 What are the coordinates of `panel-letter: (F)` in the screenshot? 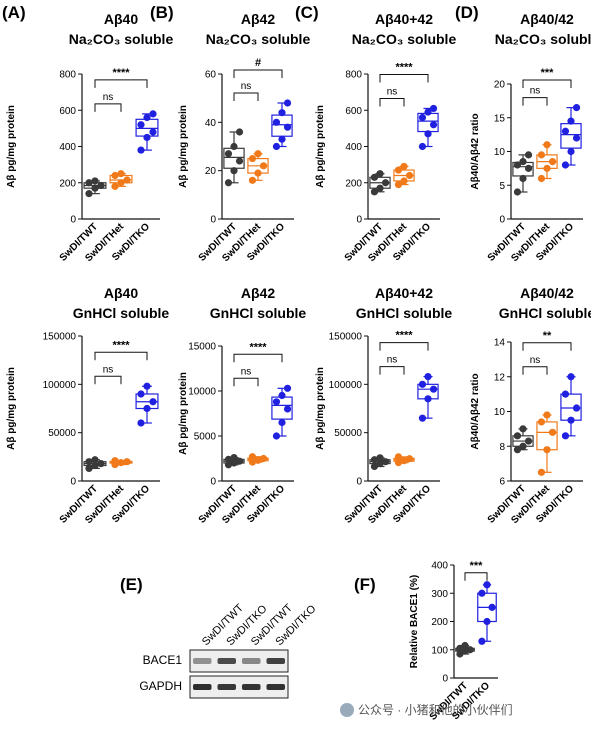 It's located at (365, 584).